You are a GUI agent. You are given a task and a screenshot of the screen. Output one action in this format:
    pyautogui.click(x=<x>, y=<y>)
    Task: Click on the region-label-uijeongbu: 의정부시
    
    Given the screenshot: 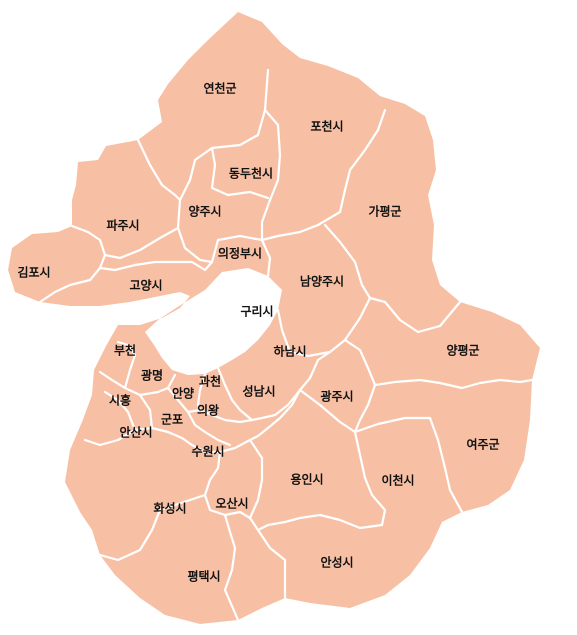 What is the action you would take?
    pyautogui.click(x=240, y=253)
    